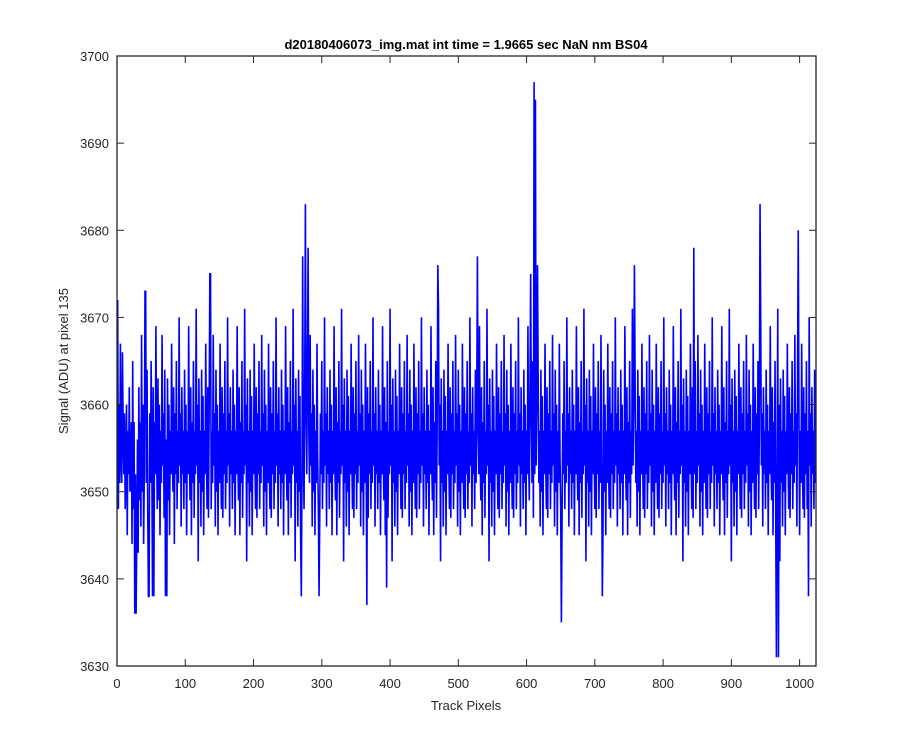  What do you see at coordinates (94, 143) in the screenshot?
I see `y-tick-label: 3690` at bounding box center [94, 143].